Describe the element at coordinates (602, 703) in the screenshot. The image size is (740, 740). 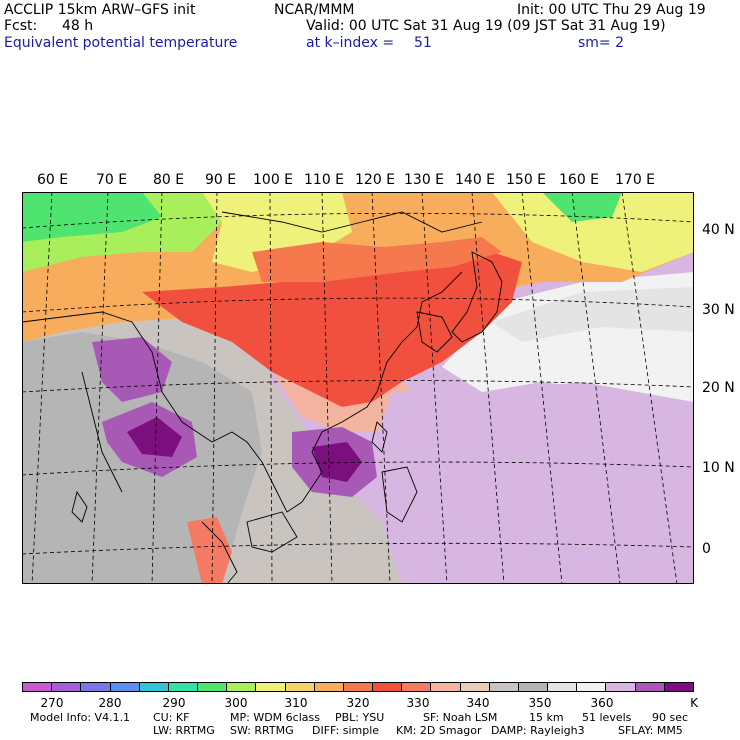
I see `colorbar-tick: 360` at that location.